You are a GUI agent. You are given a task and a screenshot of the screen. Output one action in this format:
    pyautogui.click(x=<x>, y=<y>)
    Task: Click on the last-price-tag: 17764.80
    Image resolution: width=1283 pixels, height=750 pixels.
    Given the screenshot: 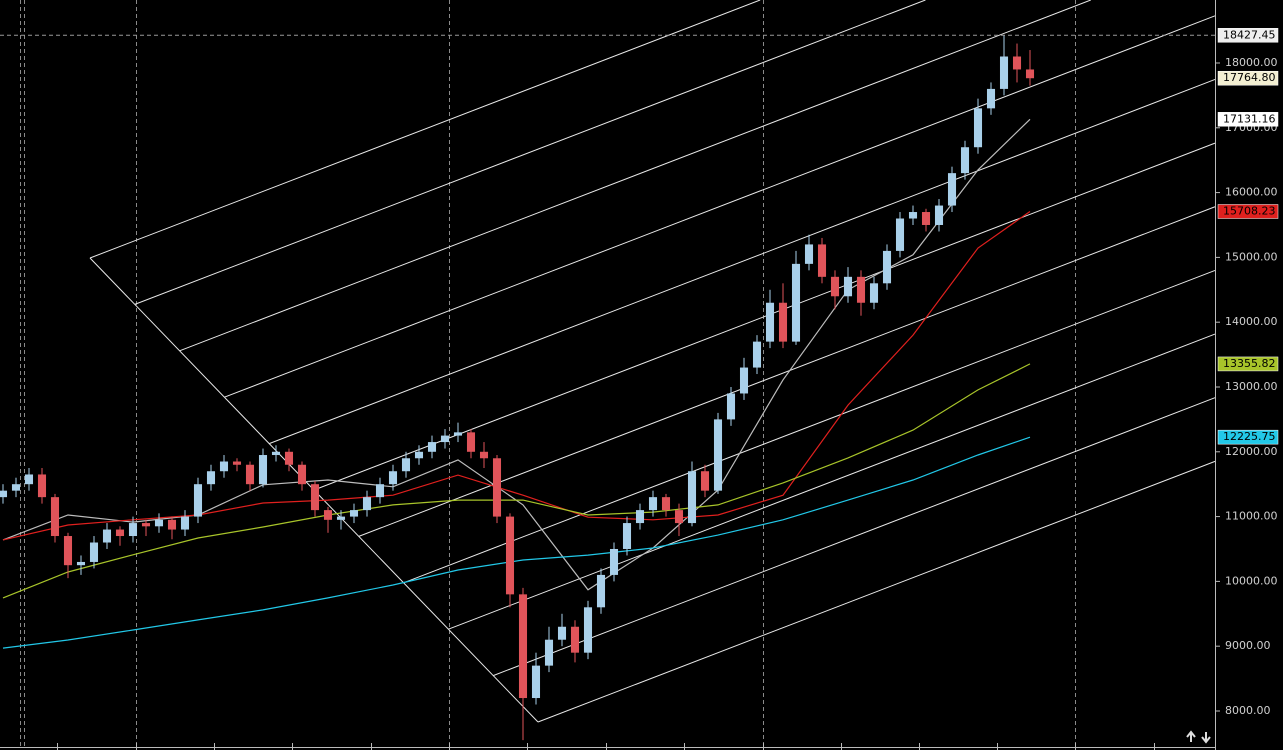 What is the action you would take?
    pyautogui.click(x=1248, y=78)
    